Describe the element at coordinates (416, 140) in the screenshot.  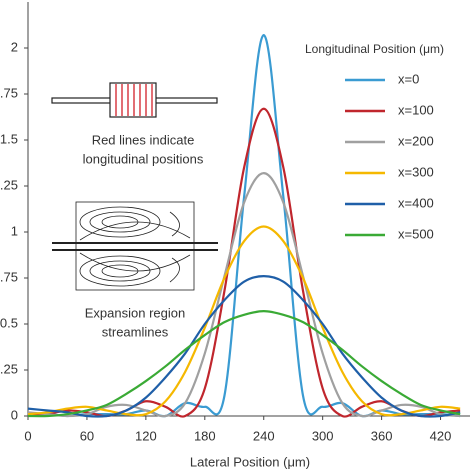
I see `legend-label: x=200` at that location.